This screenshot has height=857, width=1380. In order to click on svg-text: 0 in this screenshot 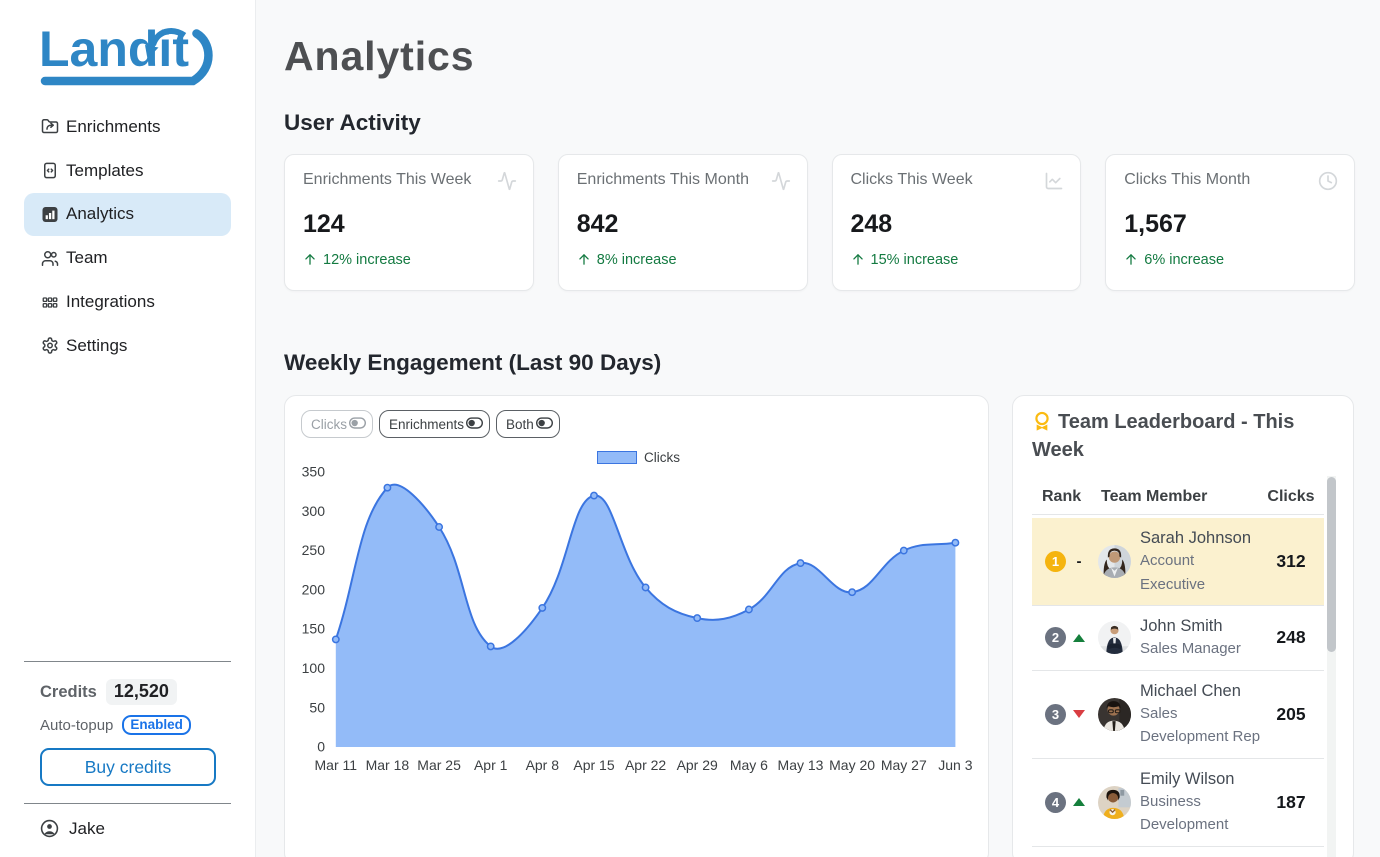, I will do `click(321, 747)`.